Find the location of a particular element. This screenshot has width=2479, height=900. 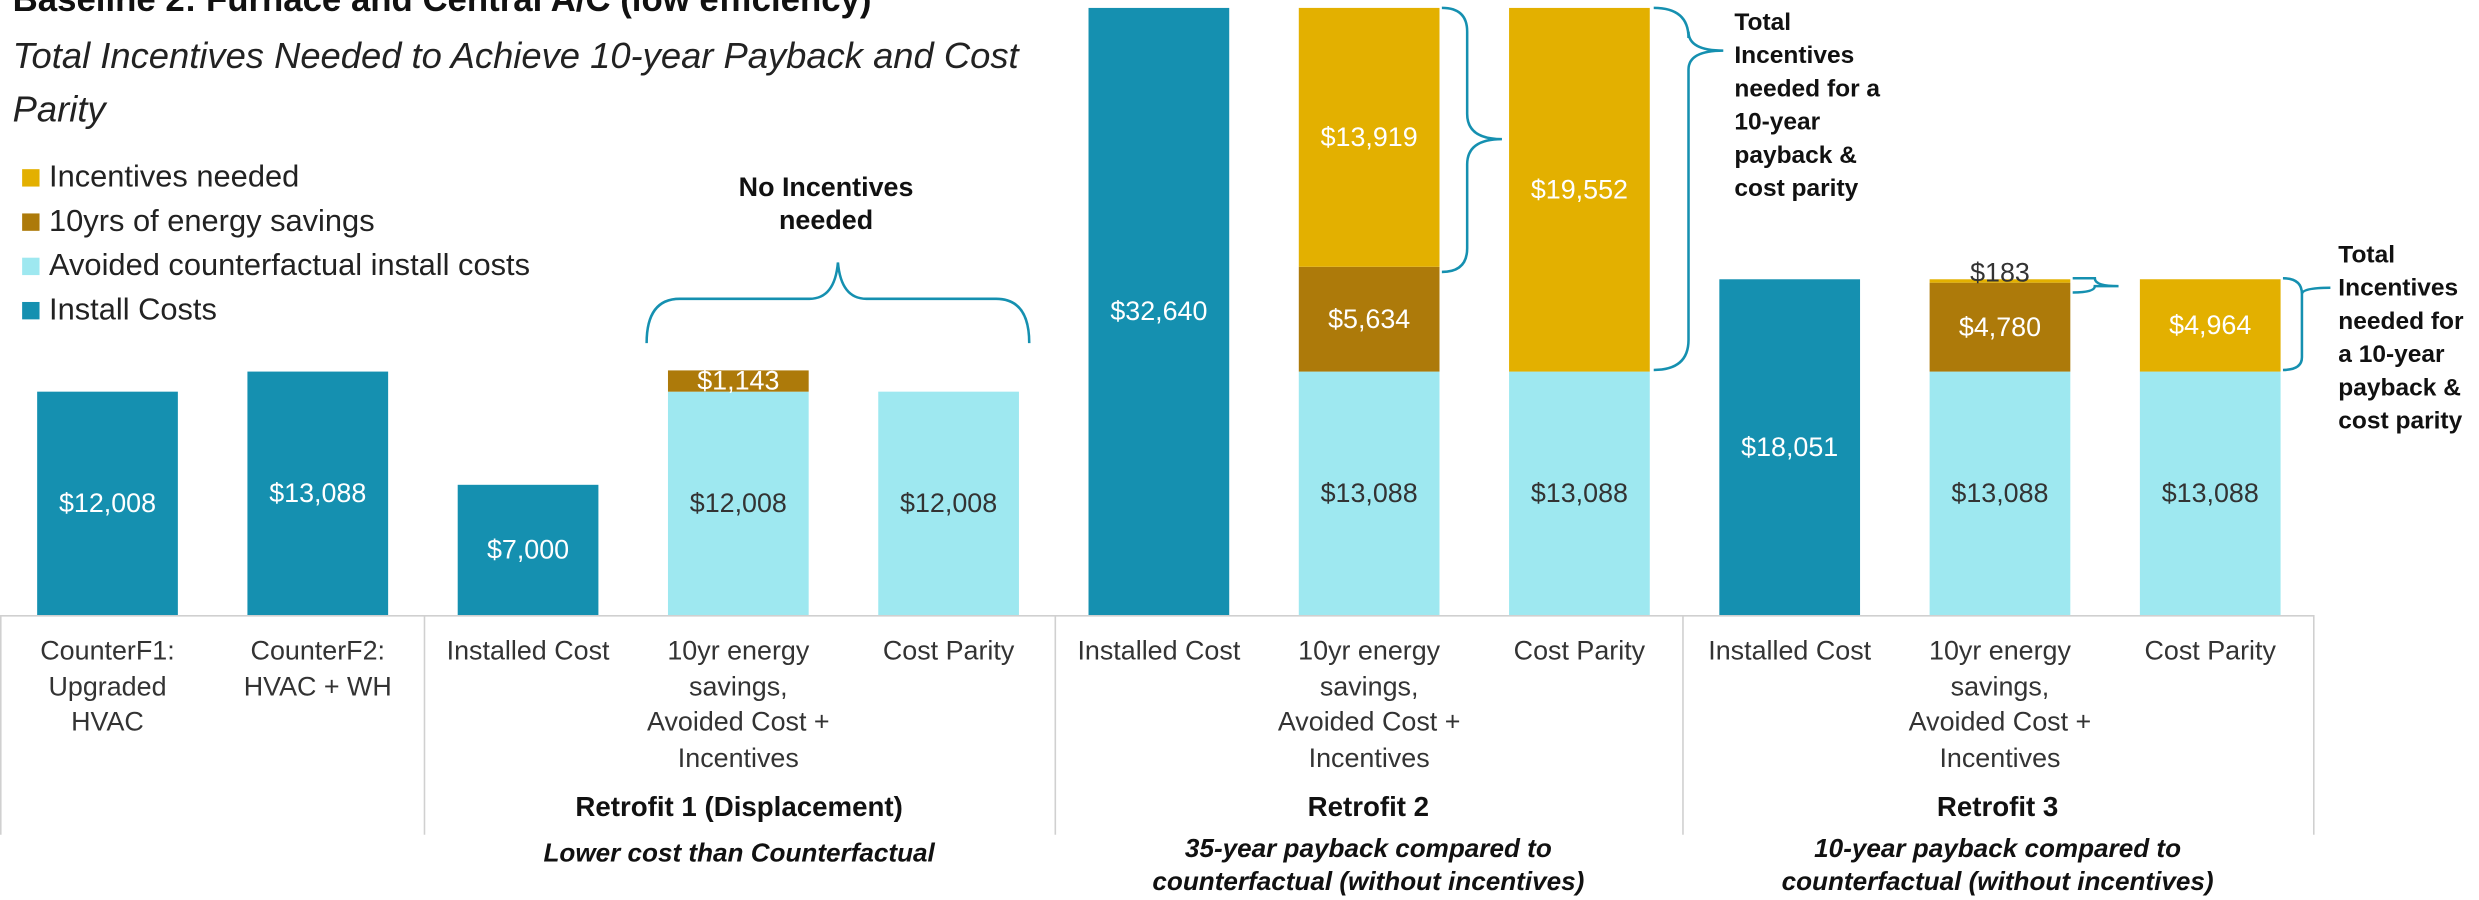

value-label: $13,919 is located at coordinates (1369, 137).